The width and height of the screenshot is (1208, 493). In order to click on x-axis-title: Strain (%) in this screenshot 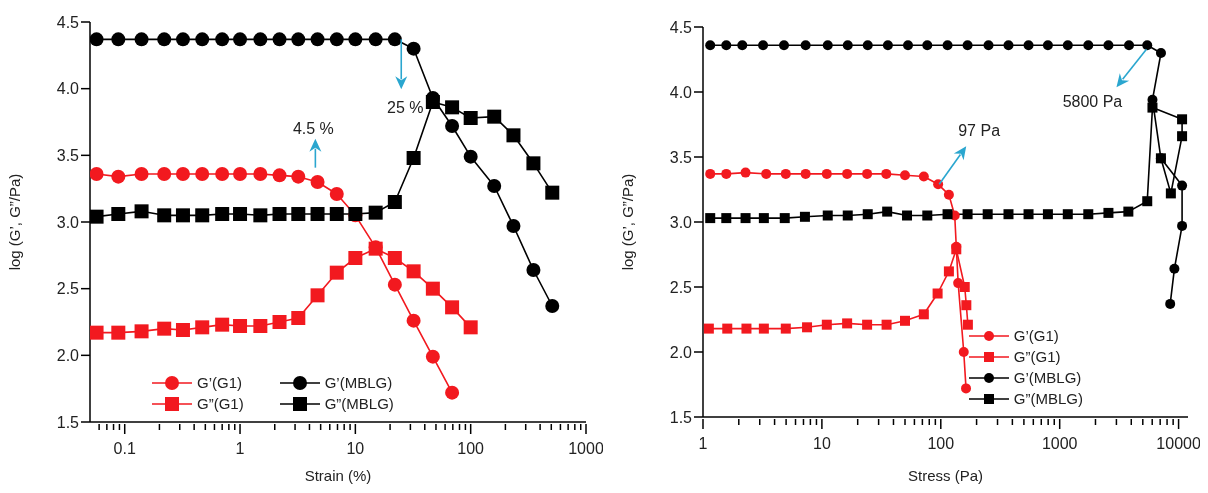, I will do `click(338, 475)`.